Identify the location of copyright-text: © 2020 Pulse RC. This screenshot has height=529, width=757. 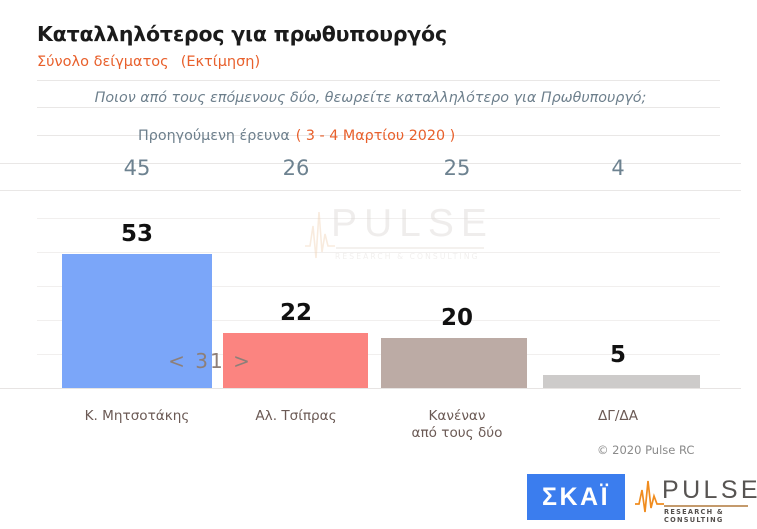
(646, 450).